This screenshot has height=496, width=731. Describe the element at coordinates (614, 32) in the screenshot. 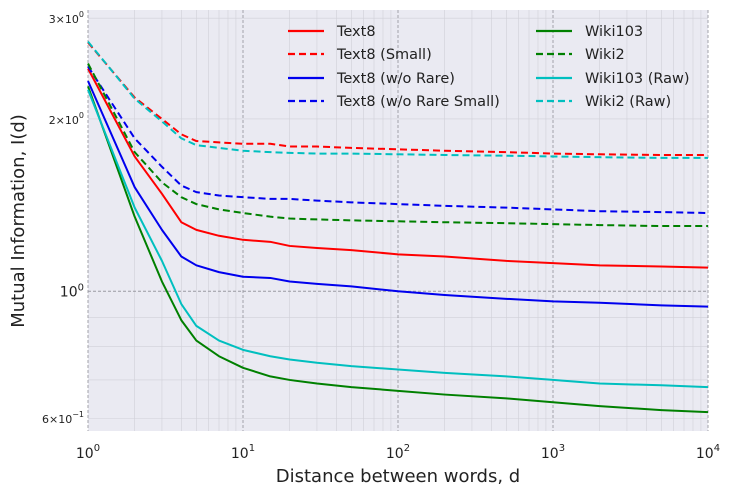

I see `legend-label-4: Wiki103` at that location.